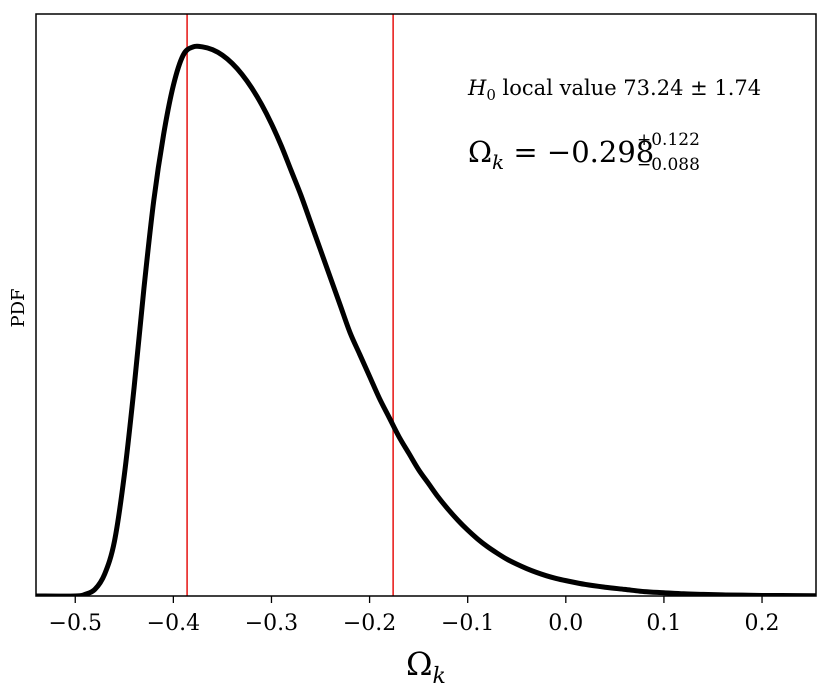 The width and height of the screenshot is (831, 697). What do you see at coordinates (414, 616) in the screenshot?
I see `x-axis-ticks: −0.5 −0.4 −0.3 −0.2 −0.1 0.0 0.1 0.2` at bounding box center [414, 616].